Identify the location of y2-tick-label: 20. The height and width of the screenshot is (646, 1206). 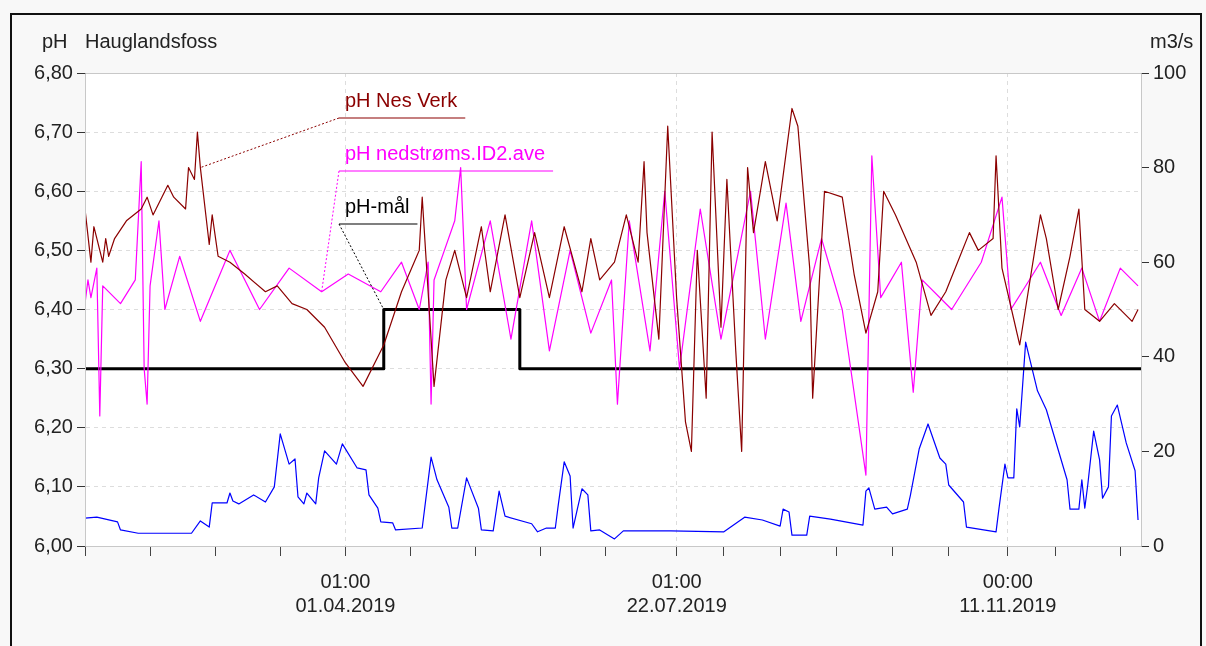
(1164, 449).